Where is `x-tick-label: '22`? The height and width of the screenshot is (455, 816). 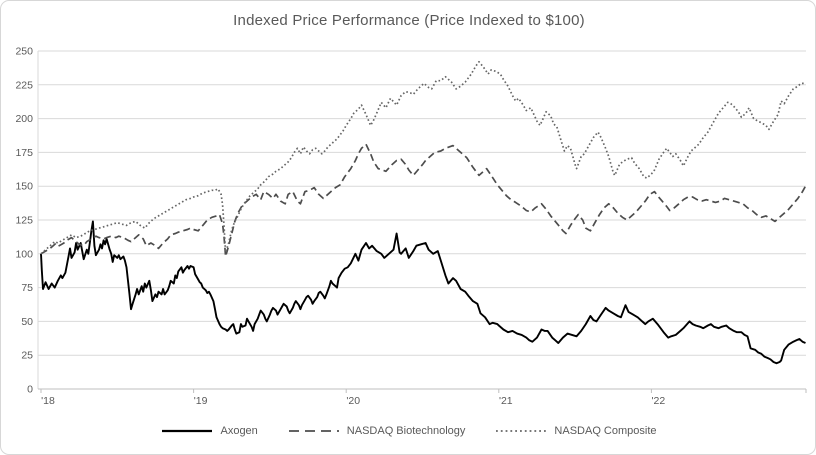
x-tick-label: '22 is located at coordinates (659, 401).